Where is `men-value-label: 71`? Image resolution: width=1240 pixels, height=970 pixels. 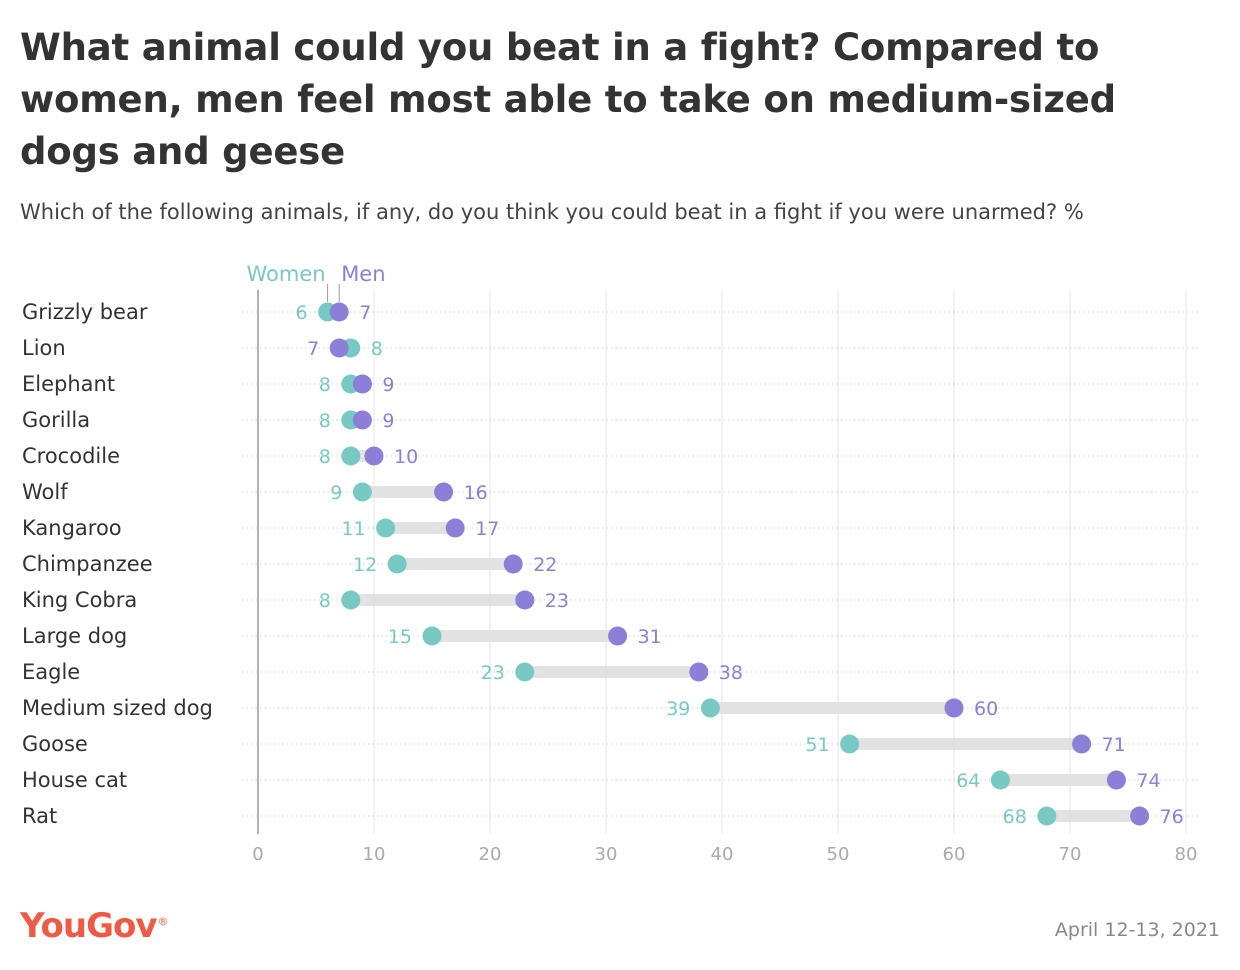
men-value-label: 71 is located at coordinates (1114, 745).